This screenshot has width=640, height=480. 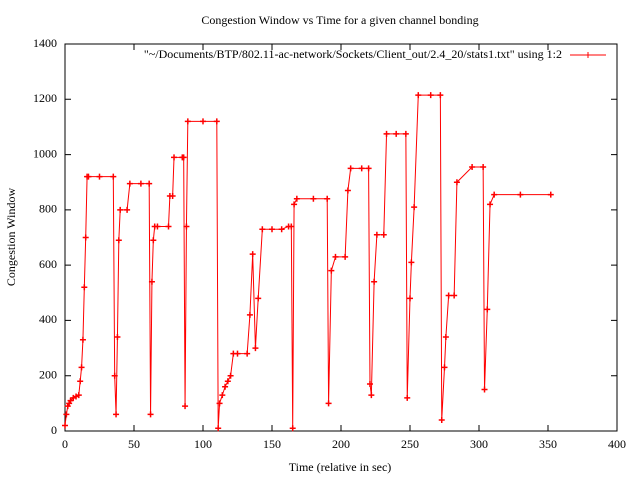 What do you see at coordinates (548, 444) in the screenshot?
I see `x-tick-label: 350` at bounding box center [548, 444].